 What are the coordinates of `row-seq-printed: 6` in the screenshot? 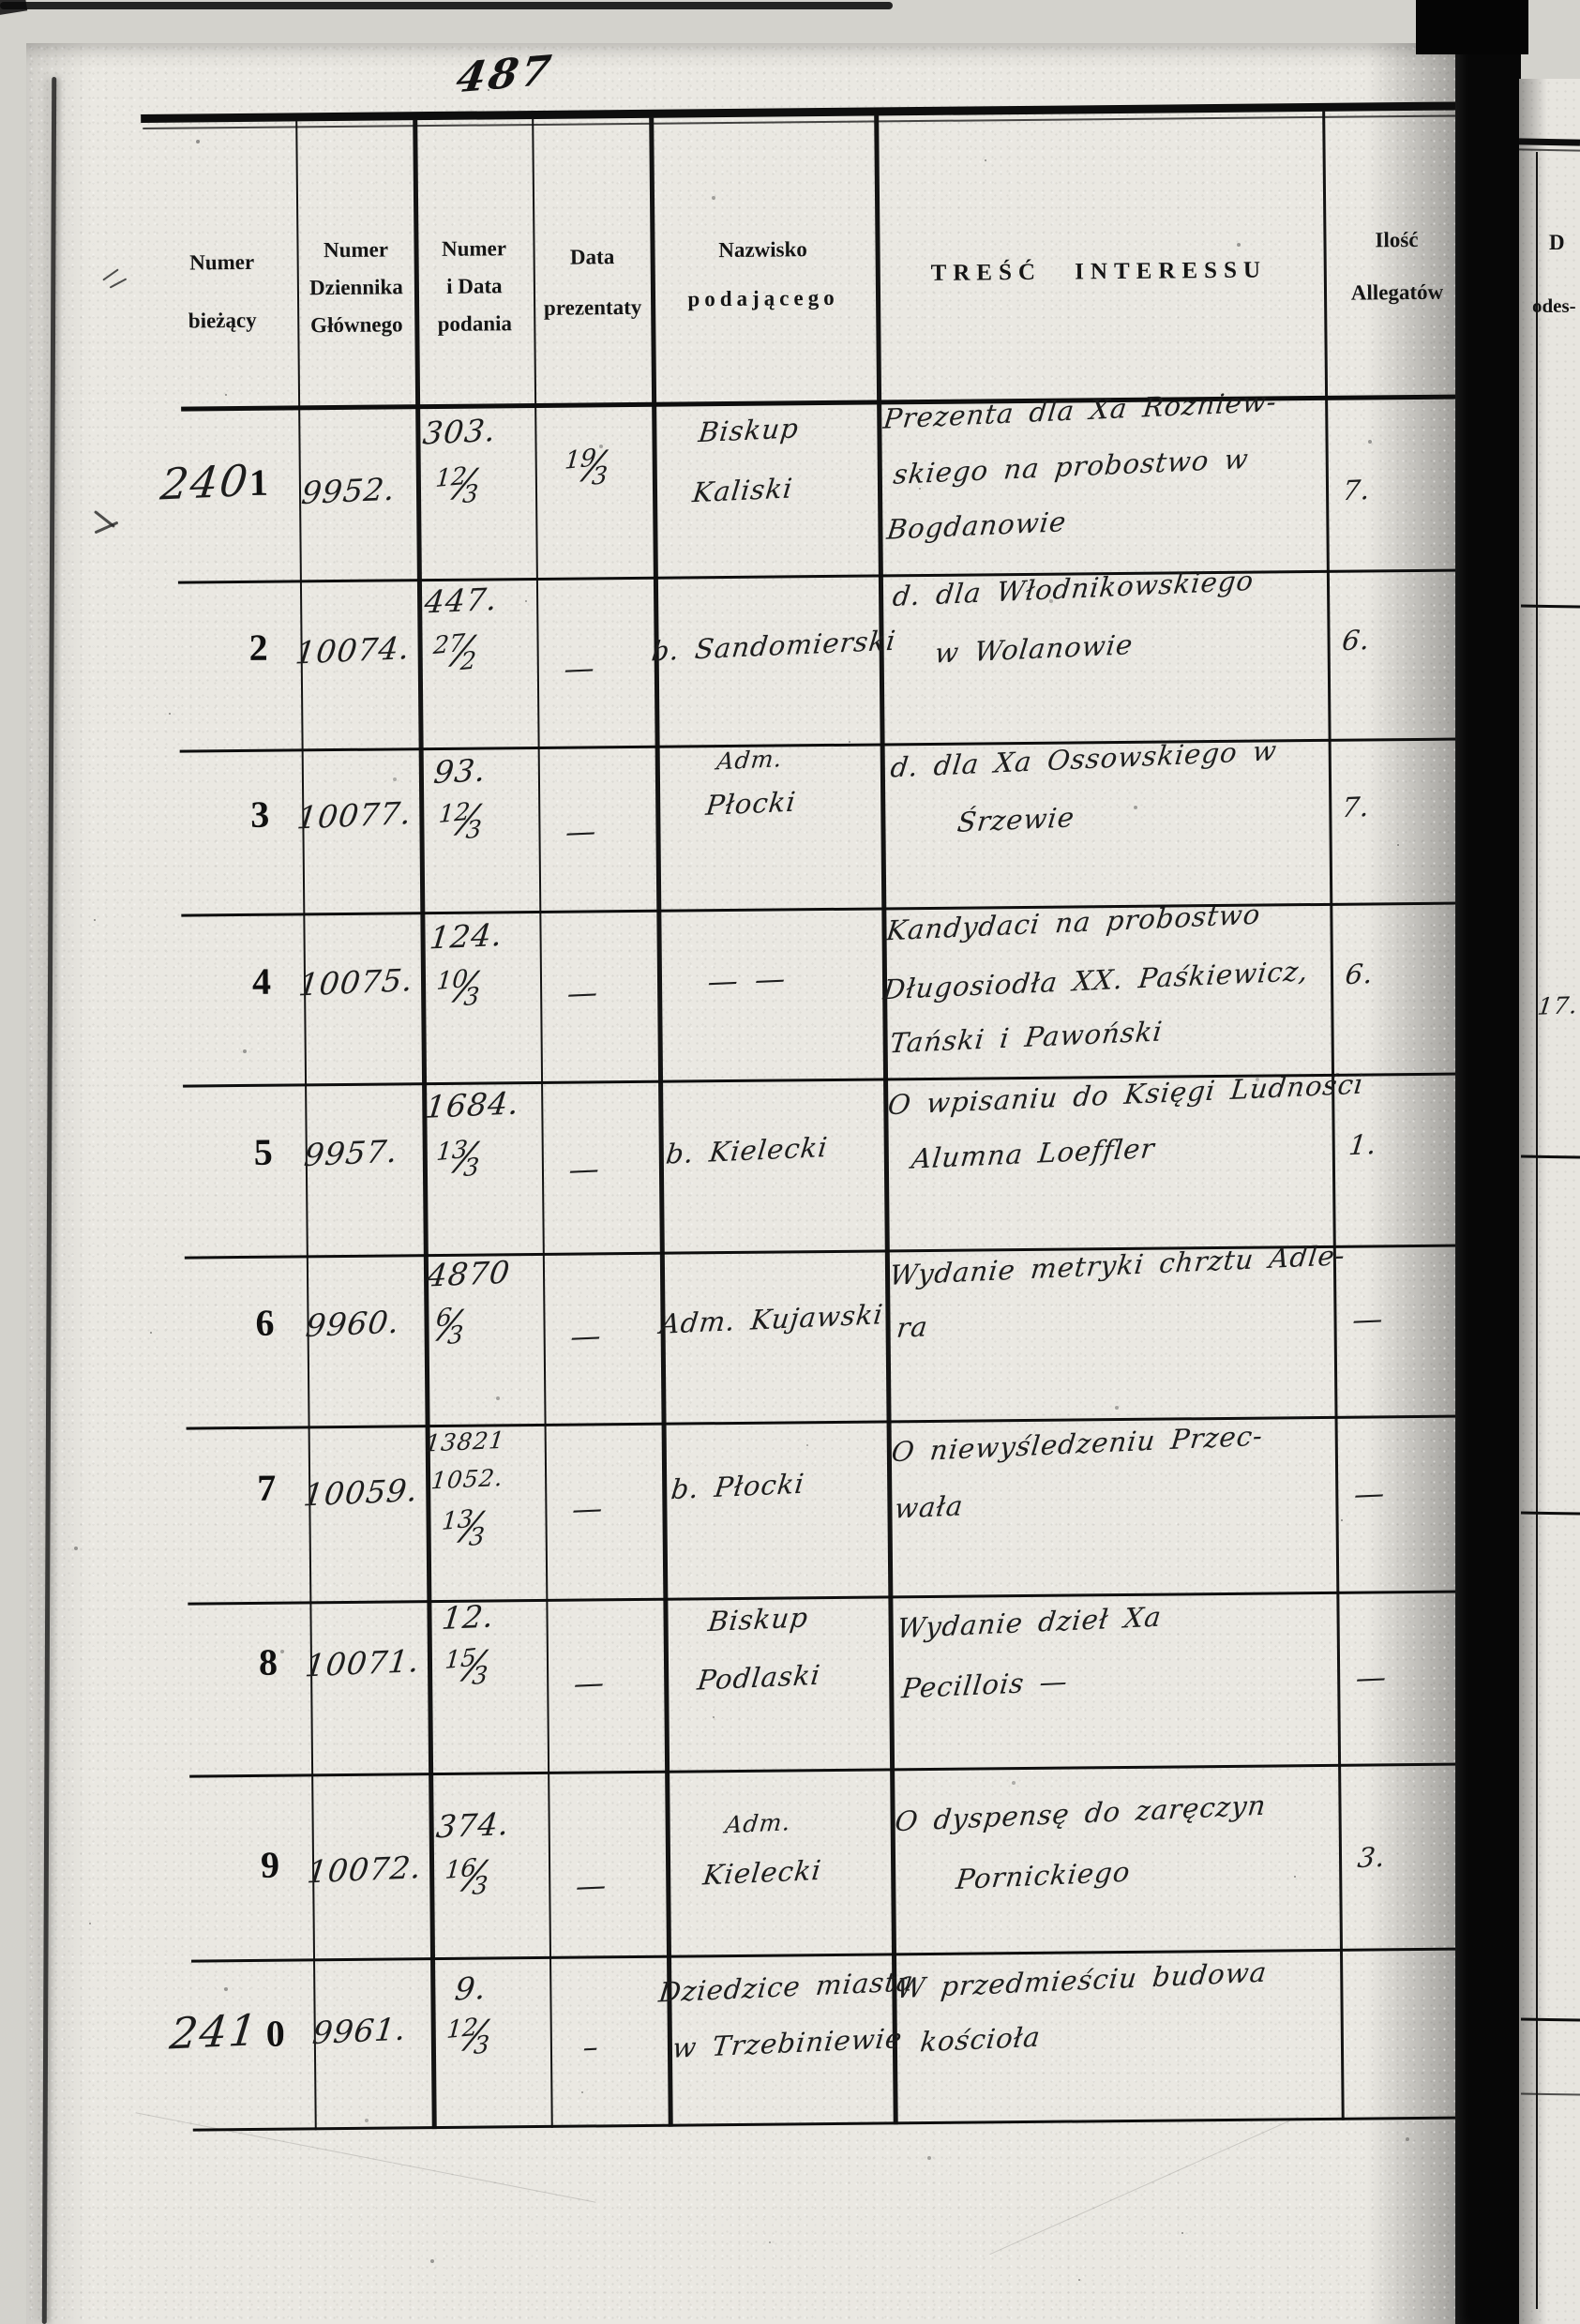 It's located at (265, 1322).